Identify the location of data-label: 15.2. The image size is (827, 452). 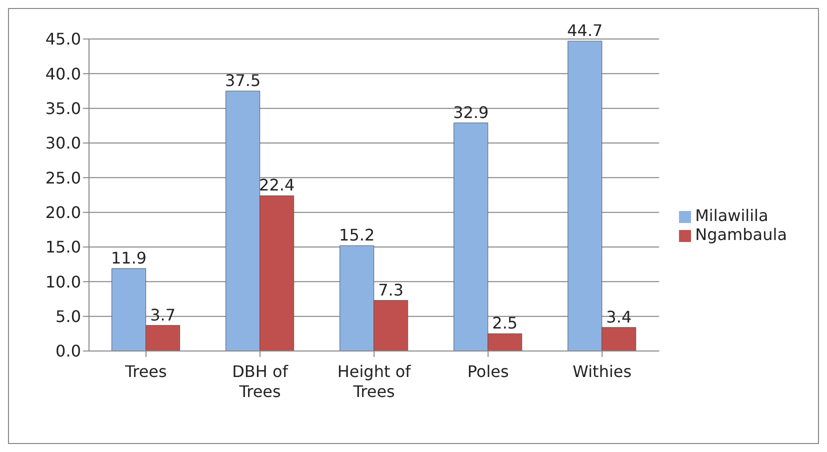
(357, 235).